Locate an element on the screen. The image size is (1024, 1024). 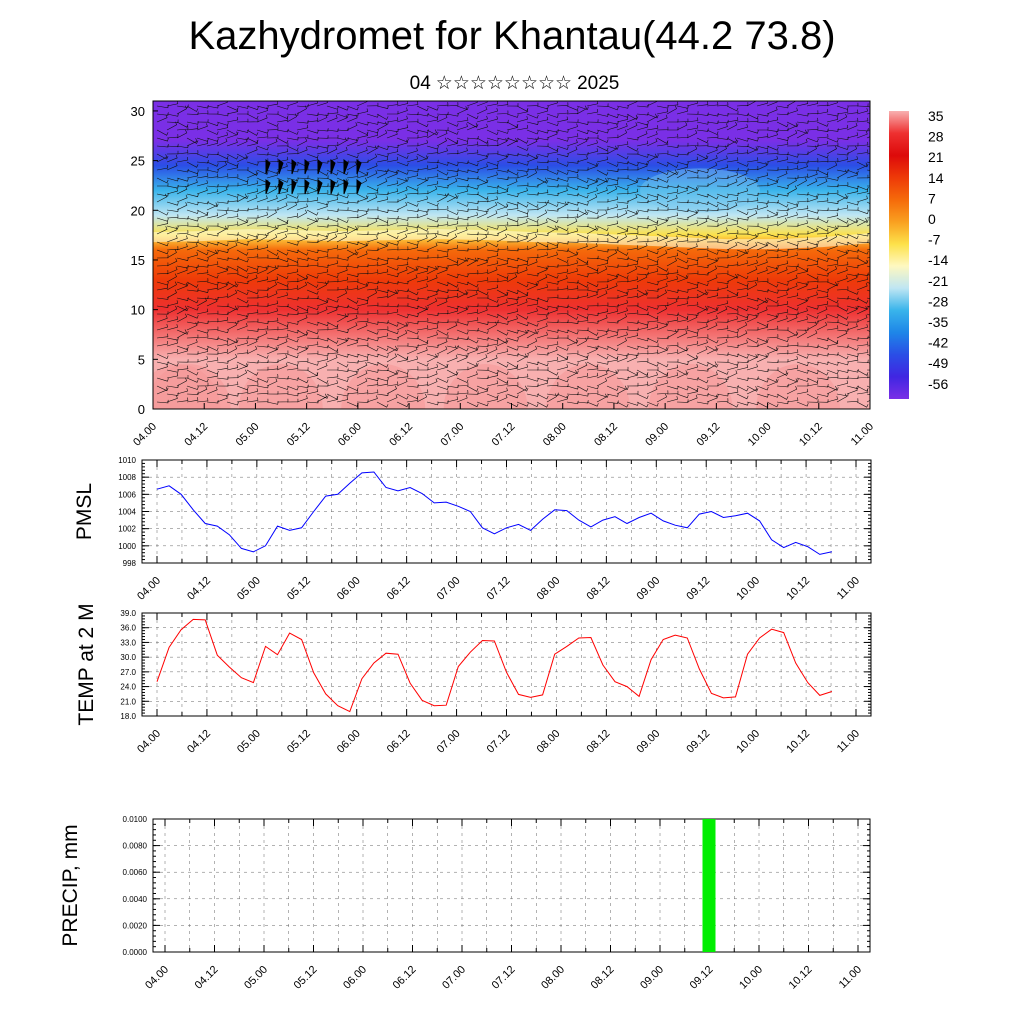
ytick-label: 1004 is located at coordinates (127, 512).